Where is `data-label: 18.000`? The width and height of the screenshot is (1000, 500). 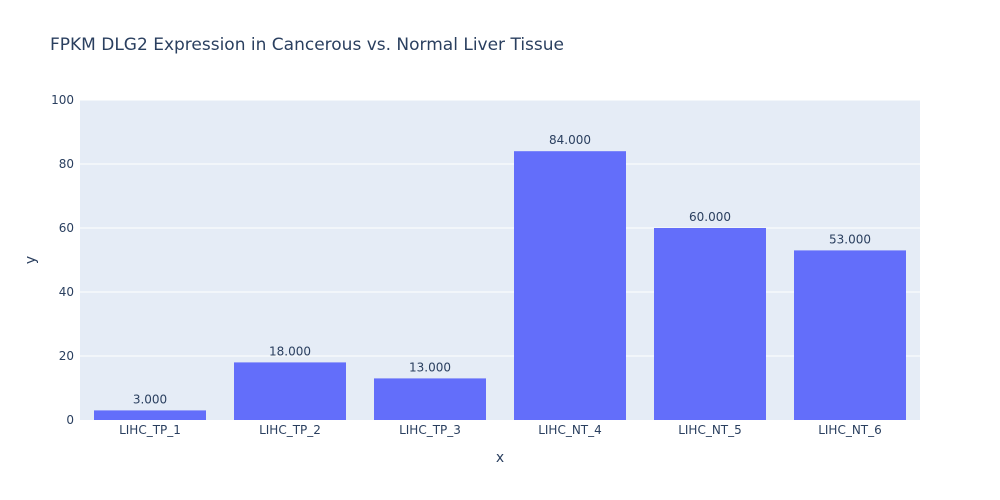 data-label: 18.000 is located at coordinates (290, 351).